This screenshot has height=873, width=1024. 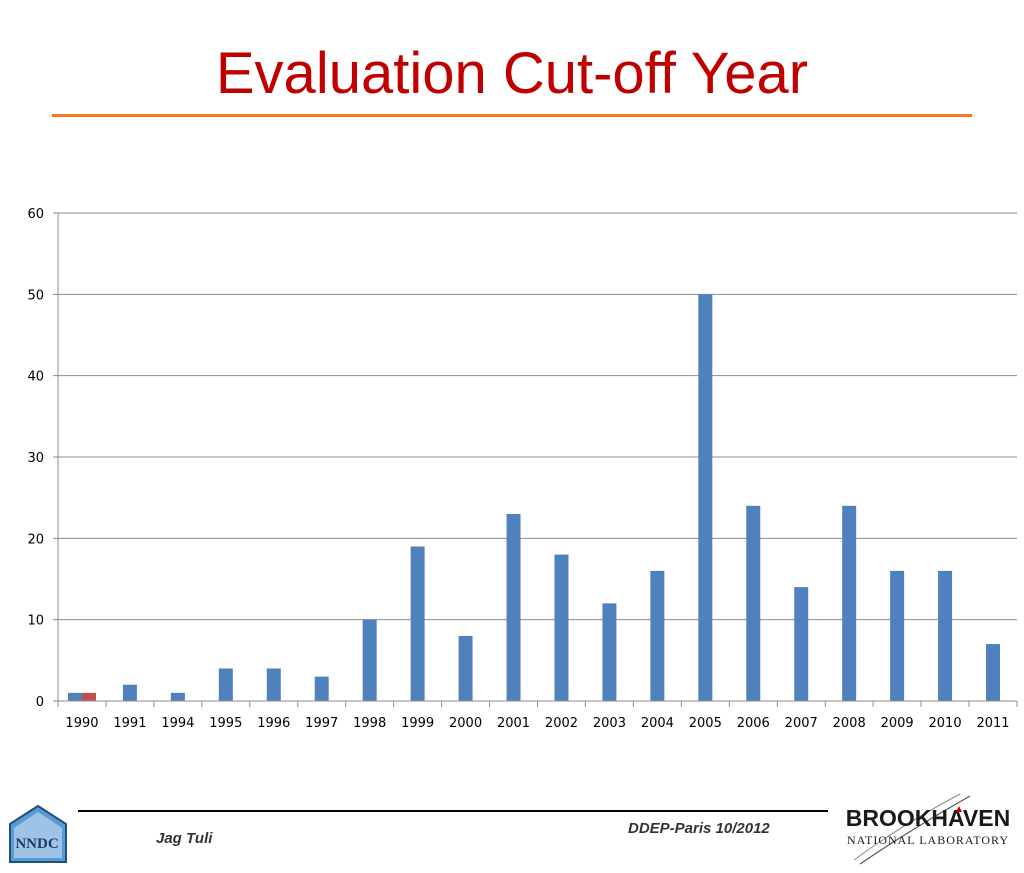 I want to click on y-tick-label: 20, so click(x=35, y=539).